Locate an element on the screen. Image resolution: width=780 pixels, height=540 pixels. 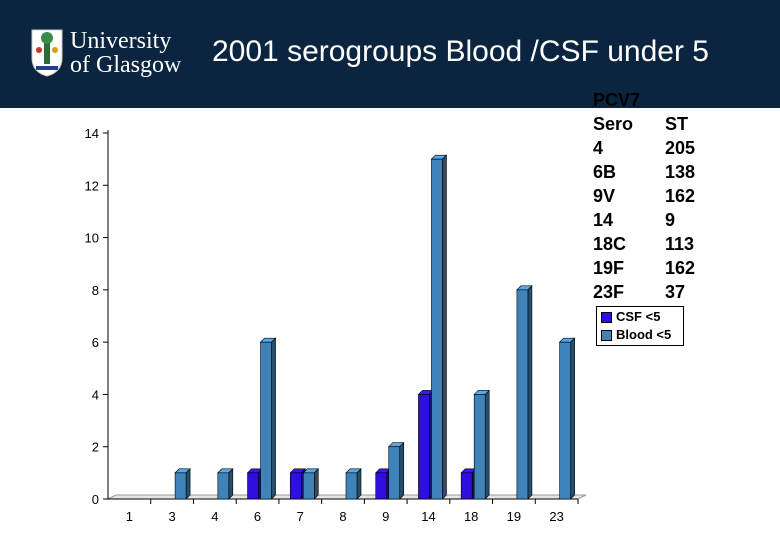
legend-label-blood: Blood <5 is located at coordinates (644, 334).